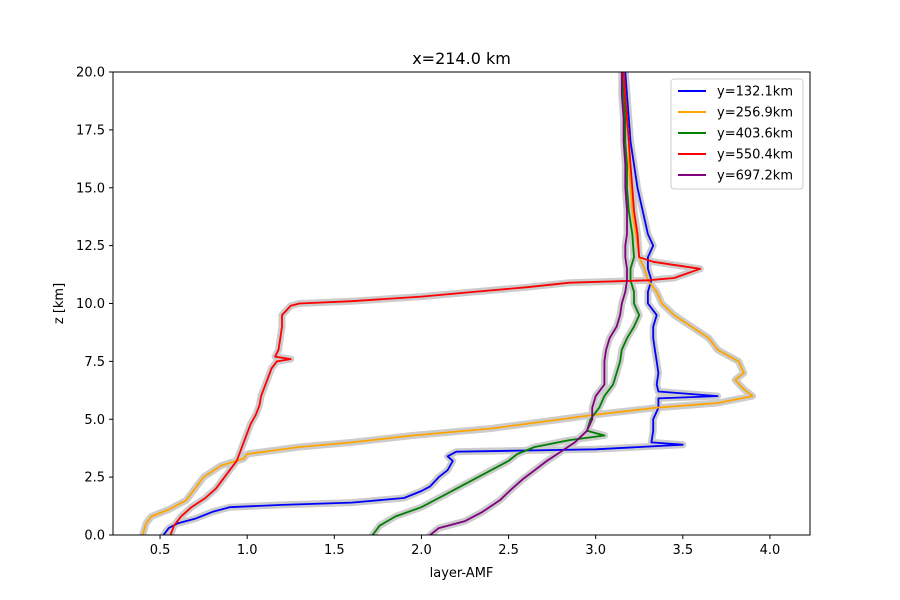 The width and height of the screenshot is (900, 600). Describe the element at coordinates (755, 113) in the screenshot. I see `legend-label: y=256.9km` at that location.